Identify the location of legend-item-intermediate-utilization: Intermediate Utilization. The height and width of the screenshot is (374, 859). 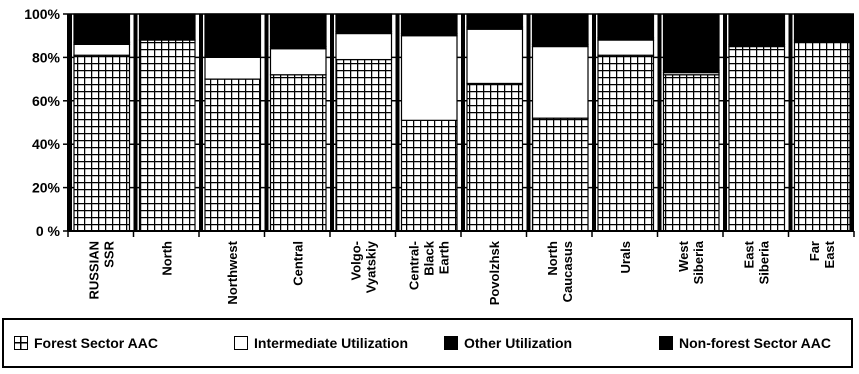
(321, 343).